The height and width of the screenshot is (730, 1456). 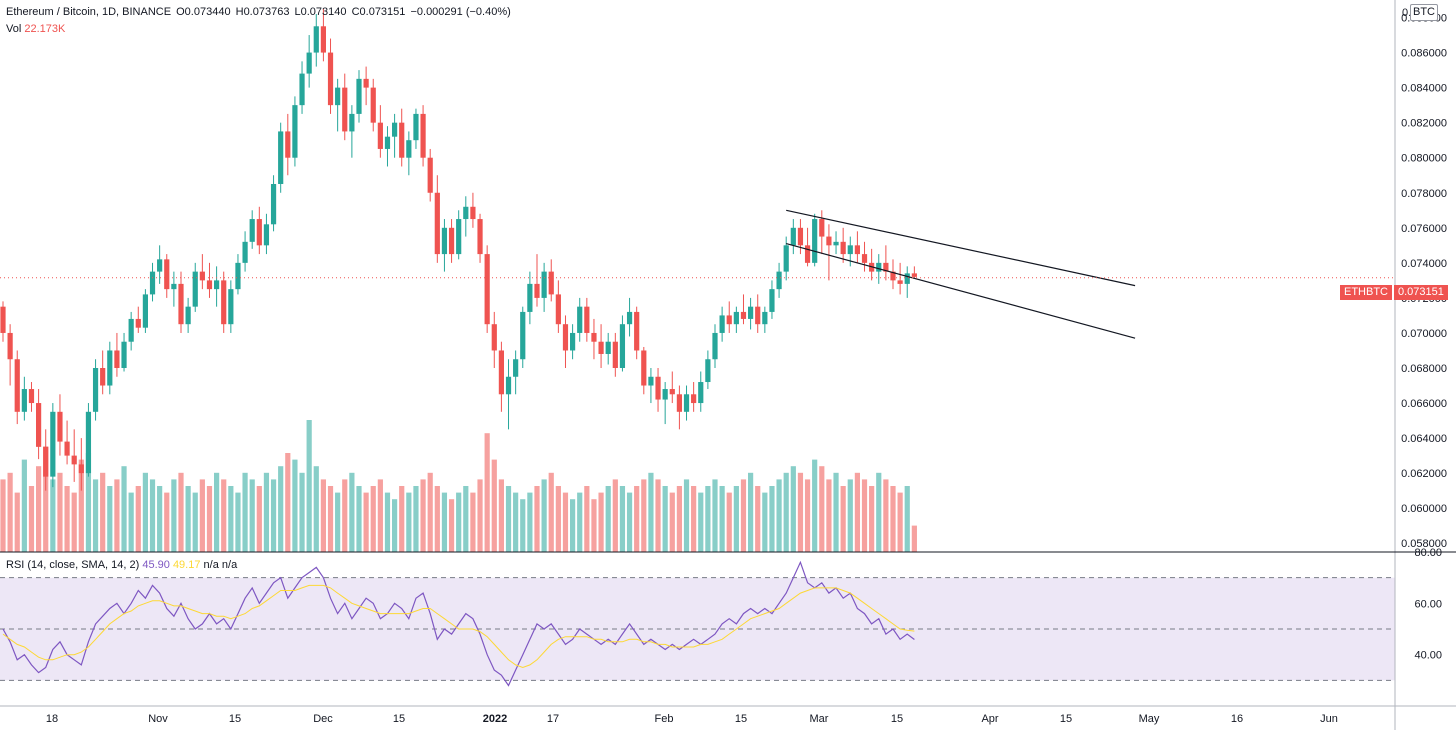 What do you see at coordinates (819, 719) in the screenshot?
I see `time-tick-label: Mar` at bounding box center [819, 719].